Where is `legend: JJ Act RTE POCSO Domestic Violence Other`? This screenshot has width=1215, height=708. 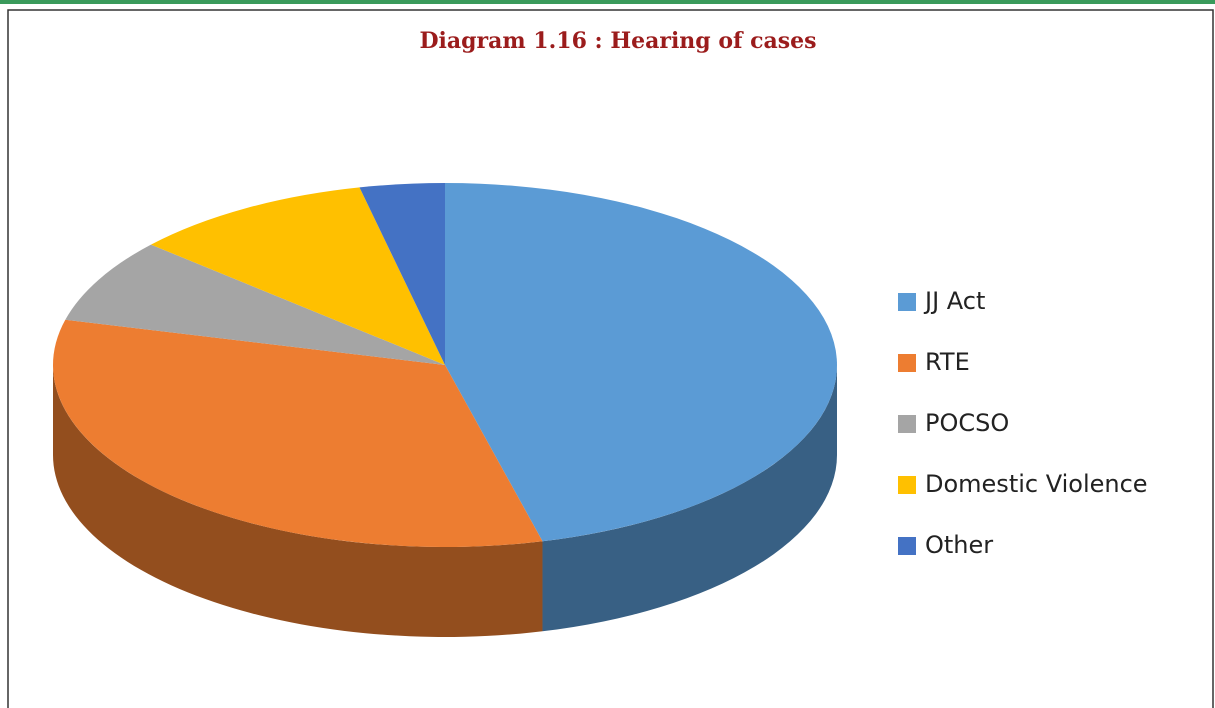 legend: JJ Act RTE POCSO Domestic Violence Other is located at coordinates (1023, 423).